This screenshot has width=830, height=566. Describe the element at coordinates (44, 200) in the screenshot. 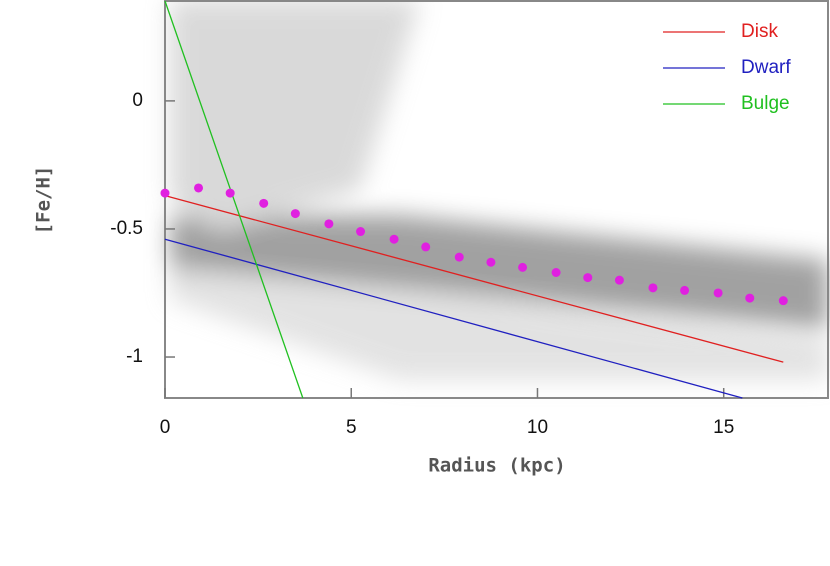

I see `y-axis-title: [Fe/H]` at that location.